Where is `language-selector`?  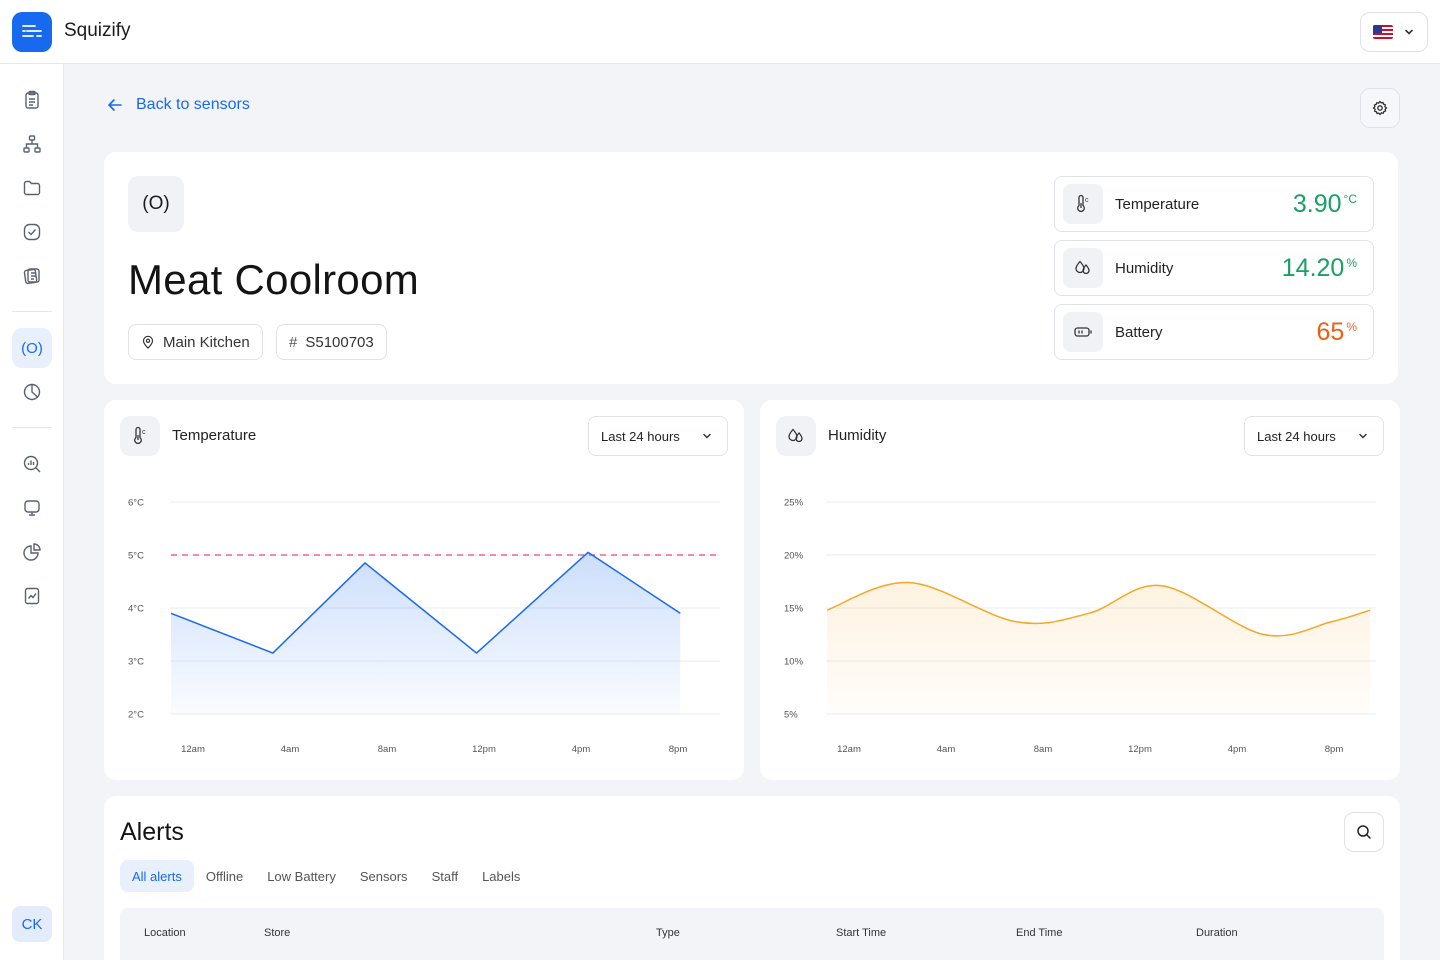
language-selector is located at coordinates (1394, 32).